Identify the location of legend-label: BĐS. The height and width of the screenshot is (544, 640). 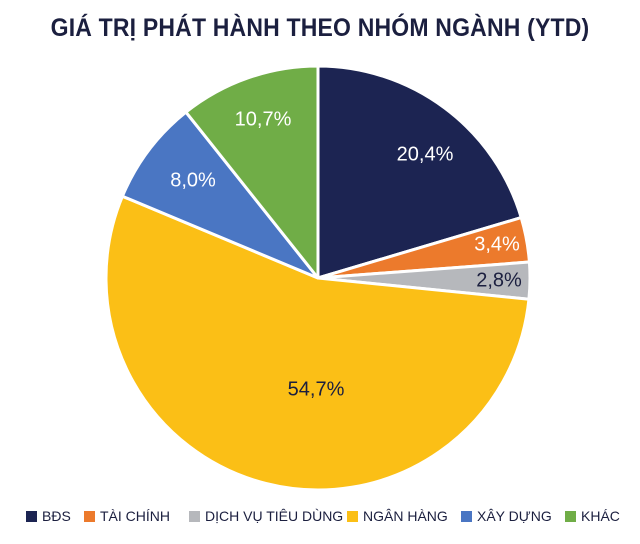
(56, 516).